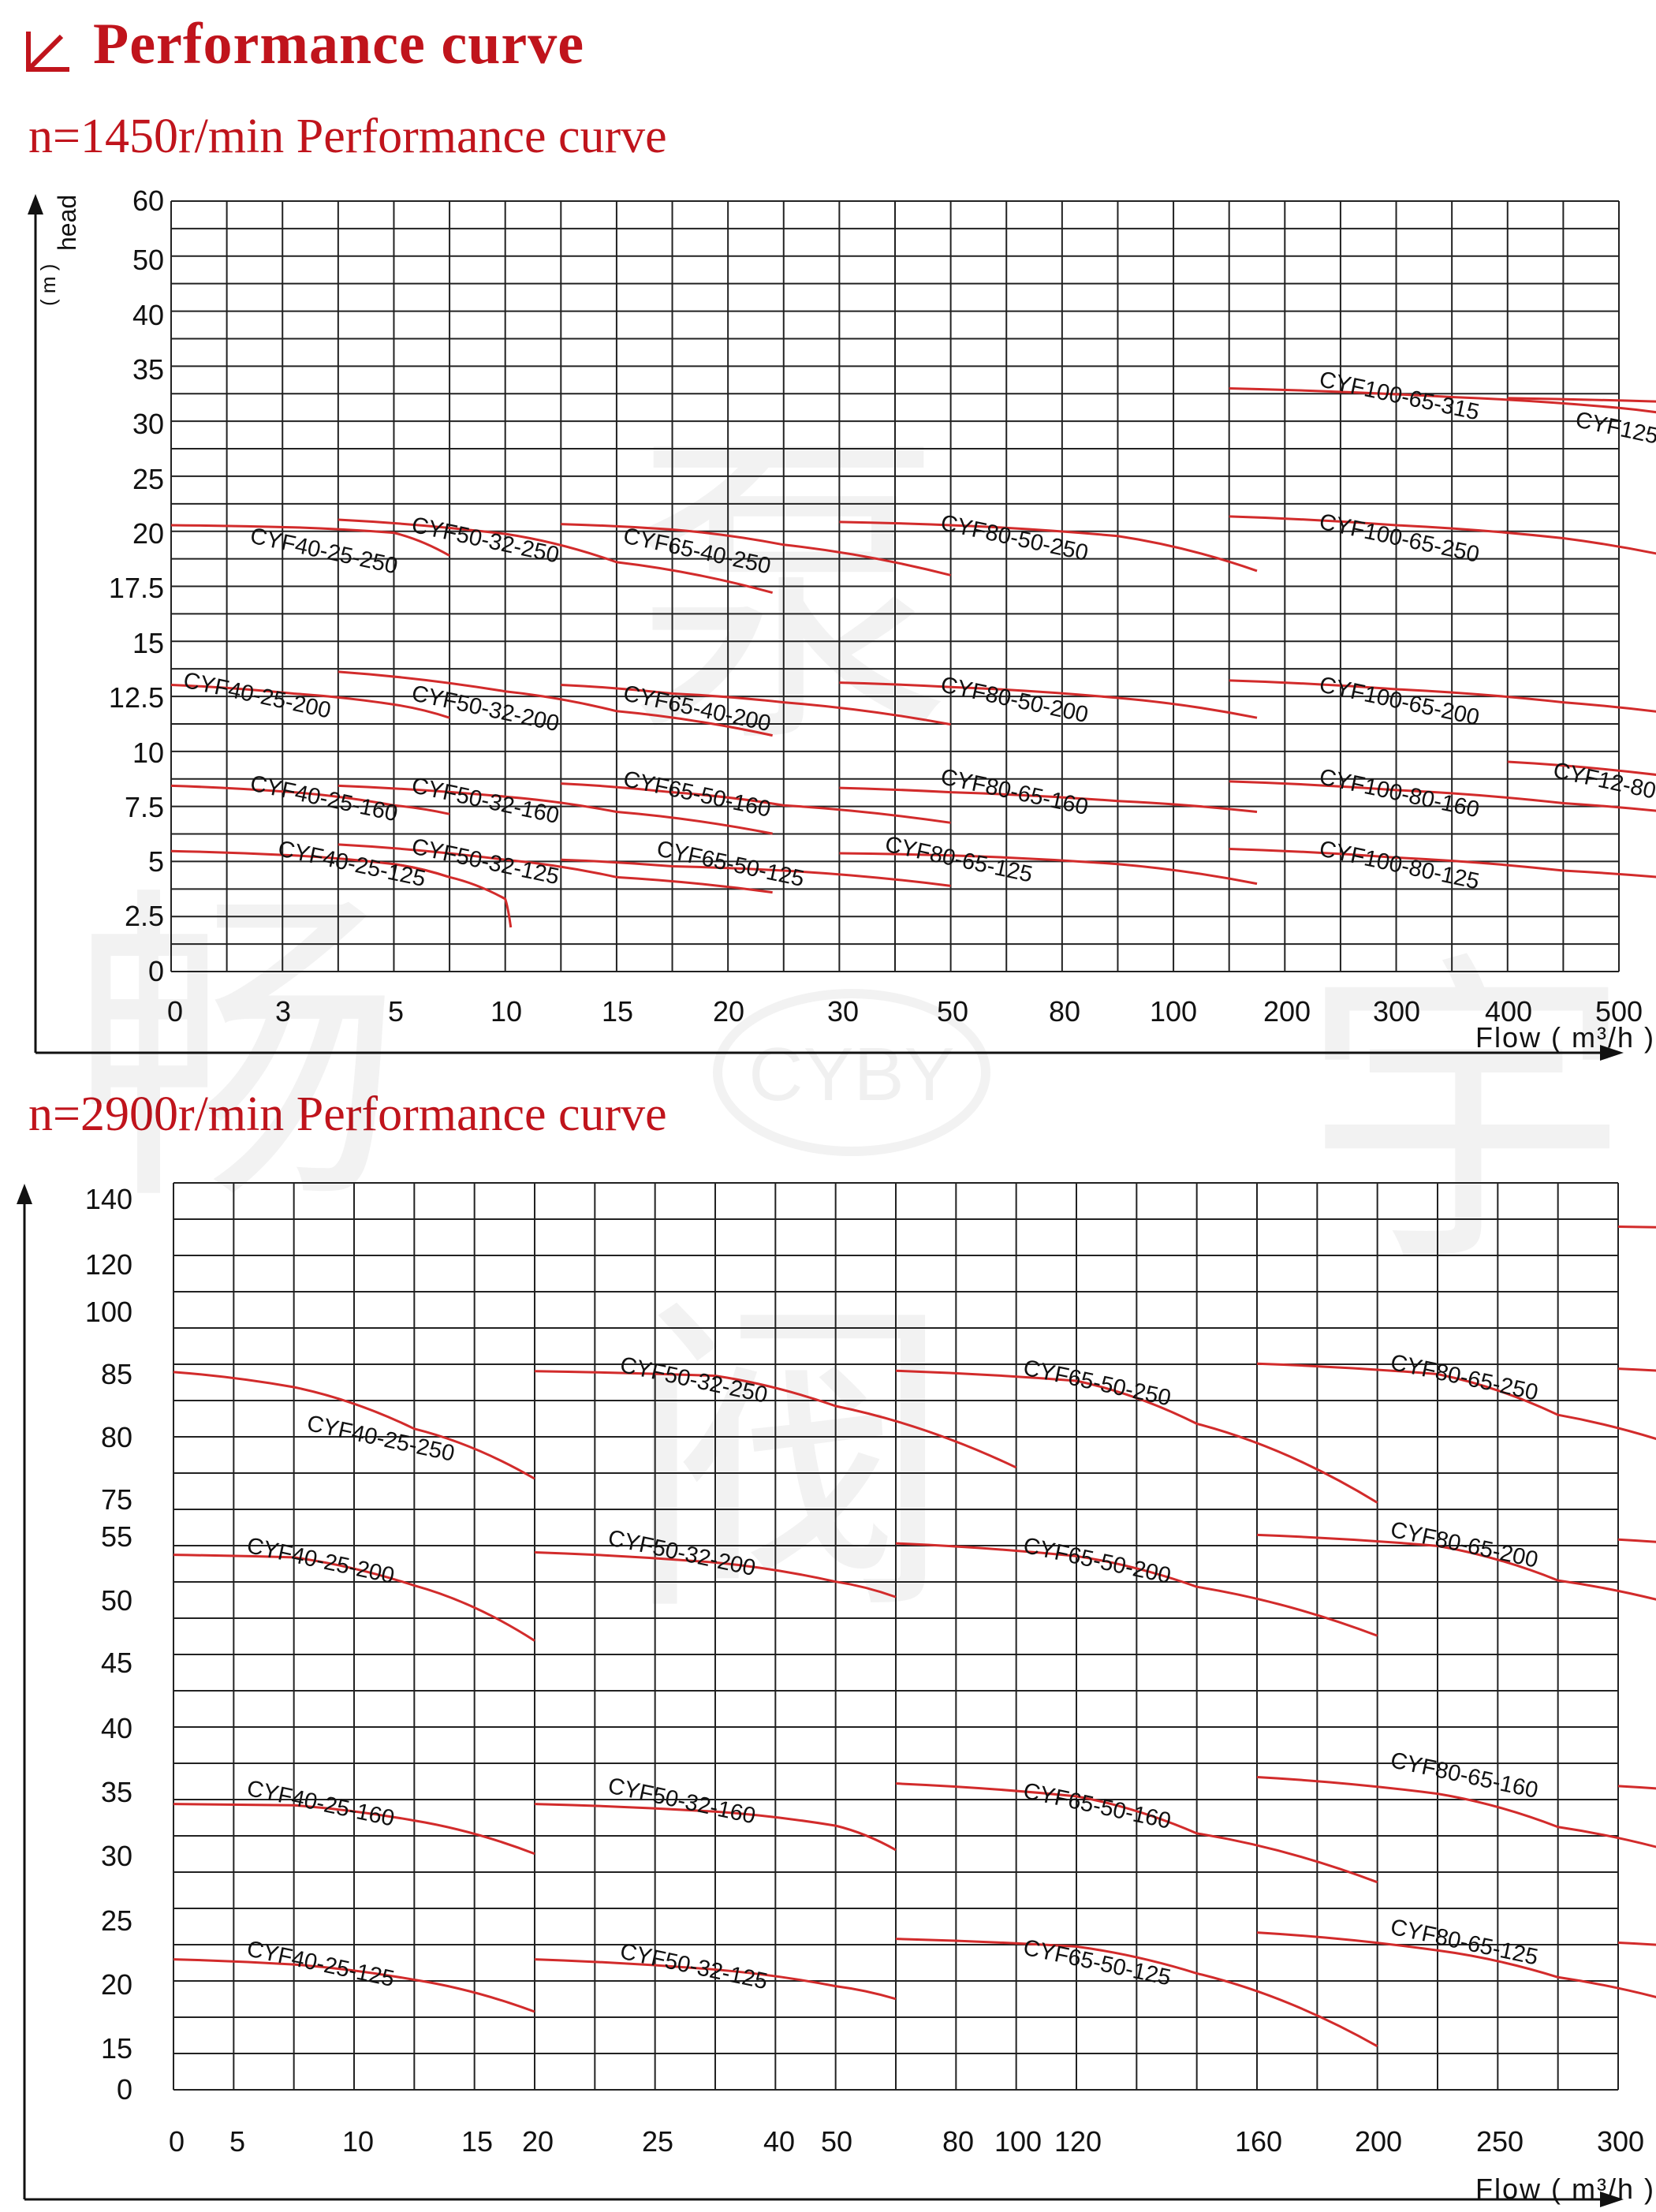  I want to click on x-tick-label: 120, so click(1078, 2141).